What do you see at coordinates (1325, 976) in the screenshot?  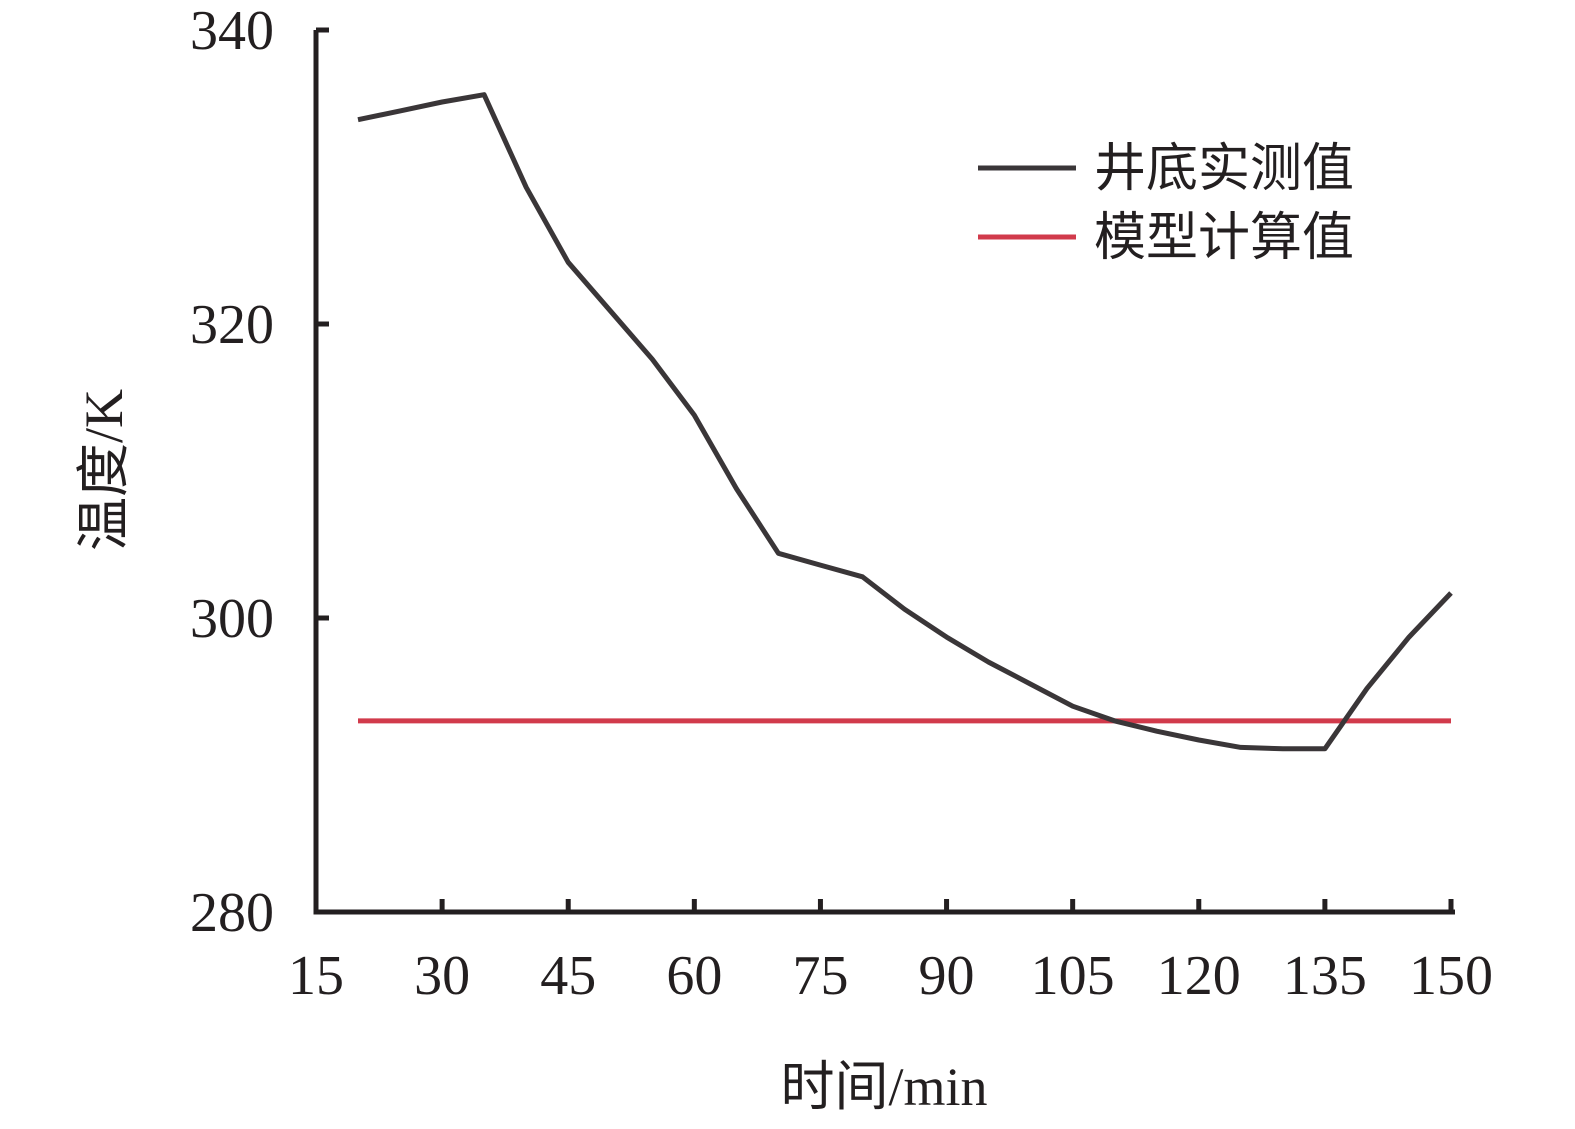 I see `x-tick-label: 135` at bounding box center [1325, 976].